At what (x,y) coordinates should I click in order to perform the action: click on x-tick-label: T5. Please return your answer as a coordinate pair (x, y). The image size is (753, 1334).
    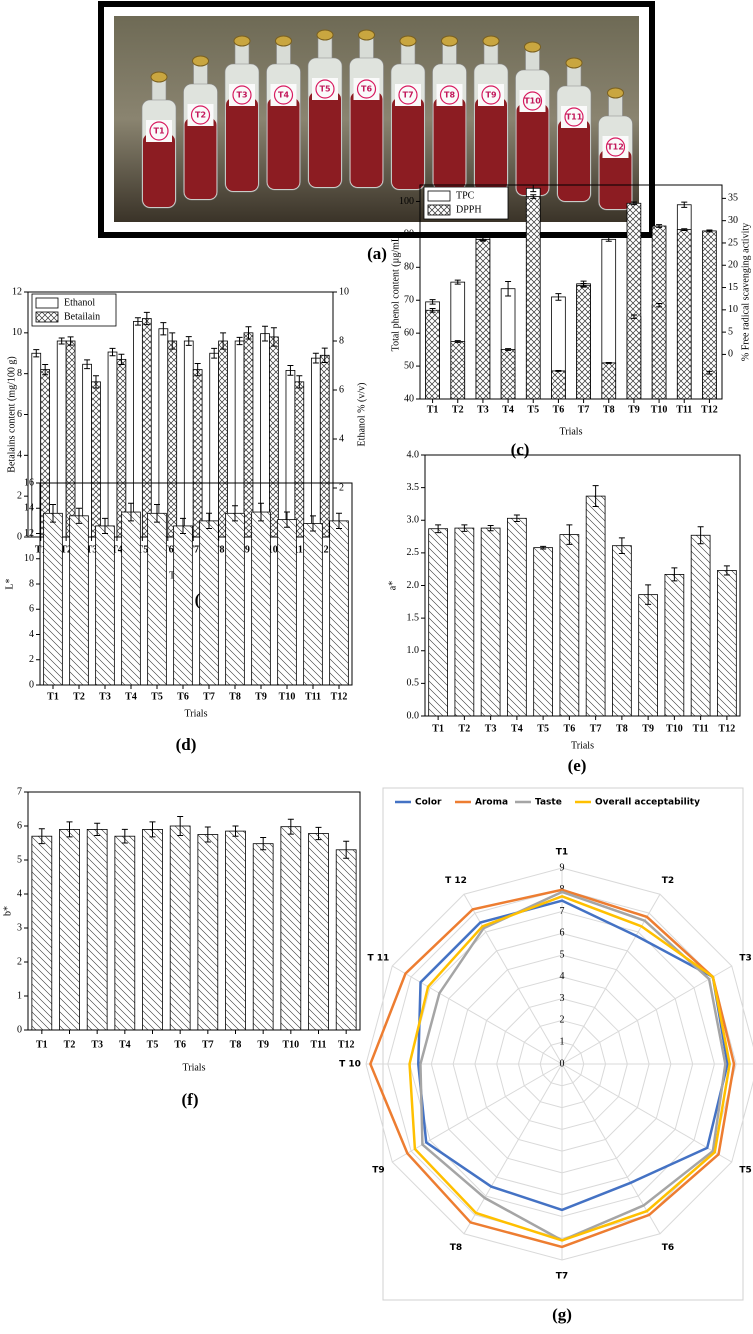
    Looking at the image, I should click on (143, 549).